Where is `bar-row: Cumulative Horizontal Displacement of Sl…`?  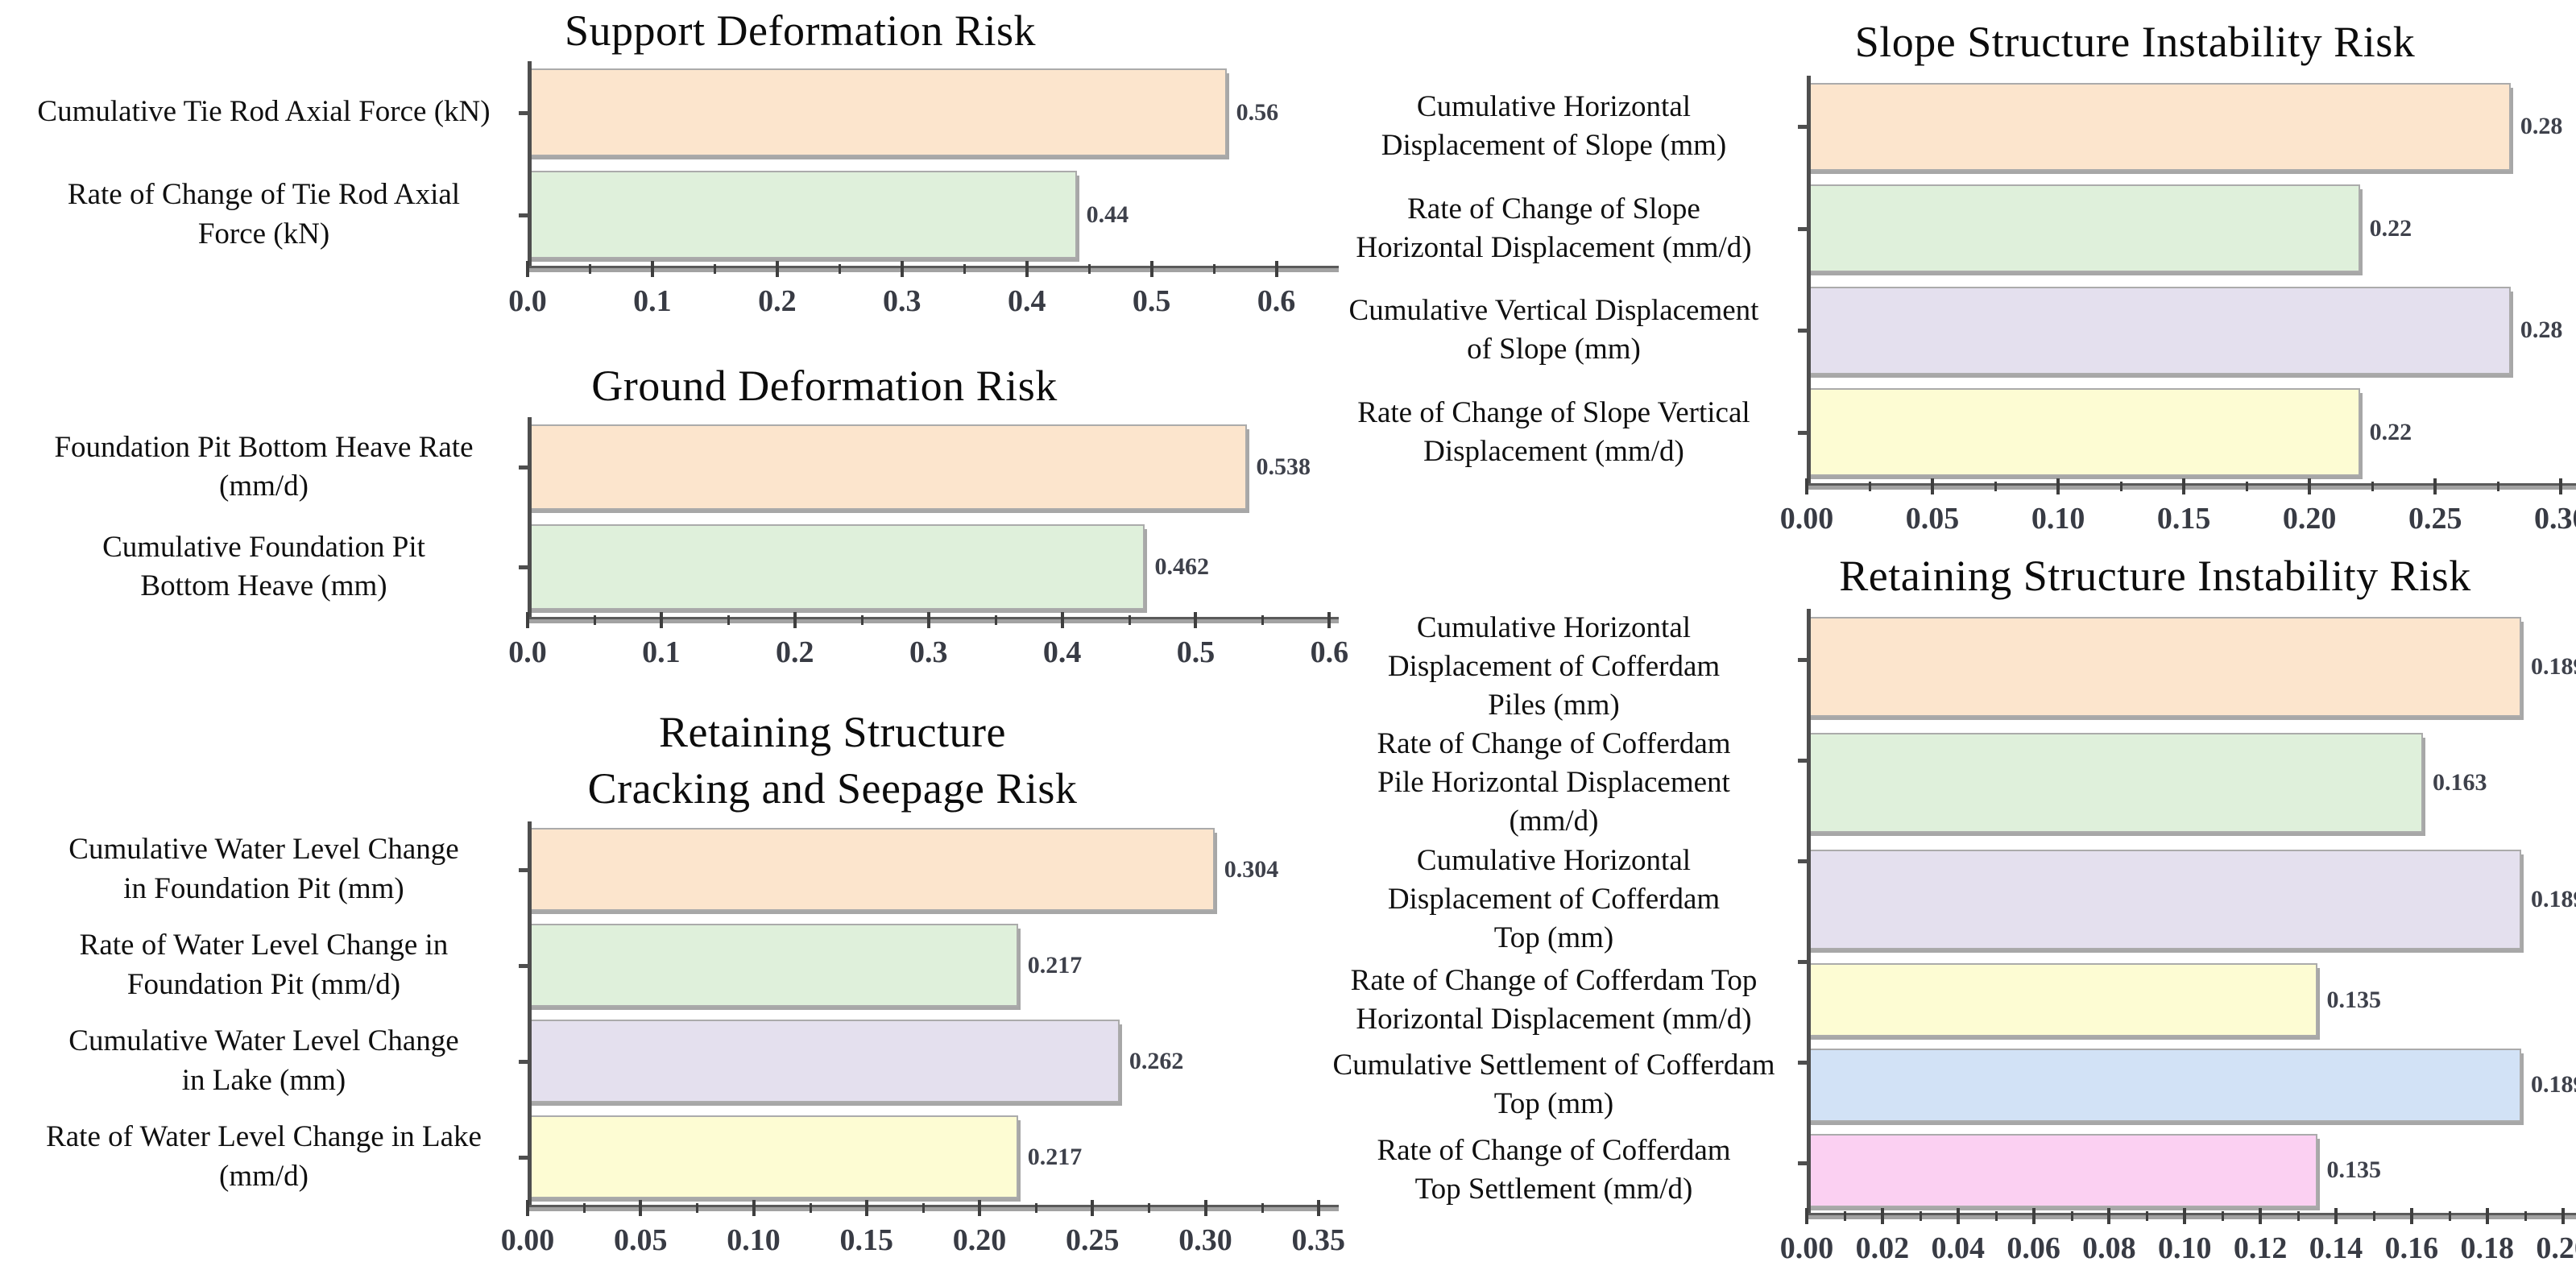 bar-row: Cumulative Horizontal Displacement of Sl… is located at coordinates (1938, 127).